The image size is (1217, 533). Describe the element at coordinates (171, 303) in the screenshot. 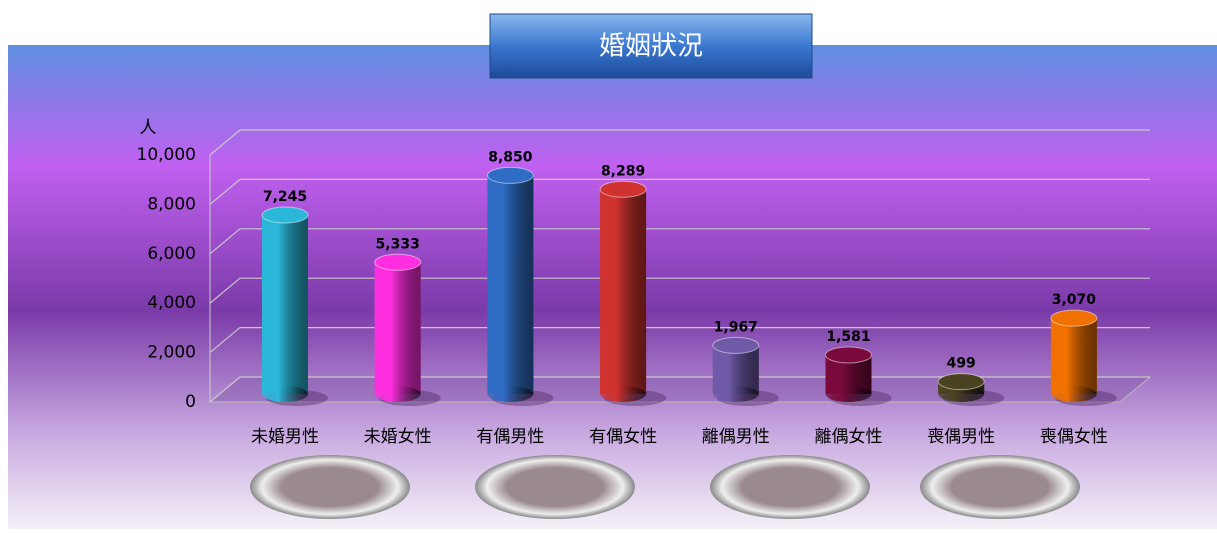

I see `y-tick-label: 4,000` at that location.